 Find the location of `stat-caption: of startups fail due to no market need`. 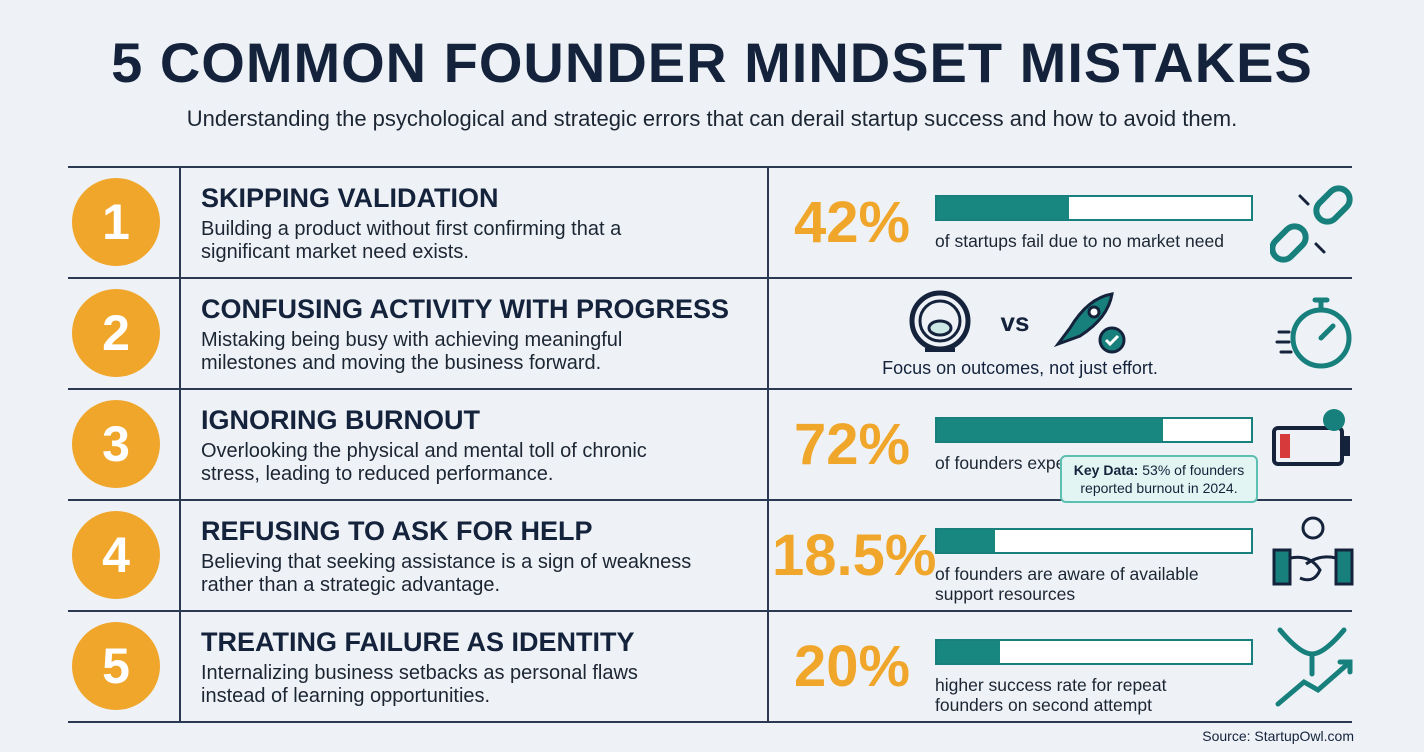

stat-caption: of startups fail due to no market need is located at coordinates (1079, 241).